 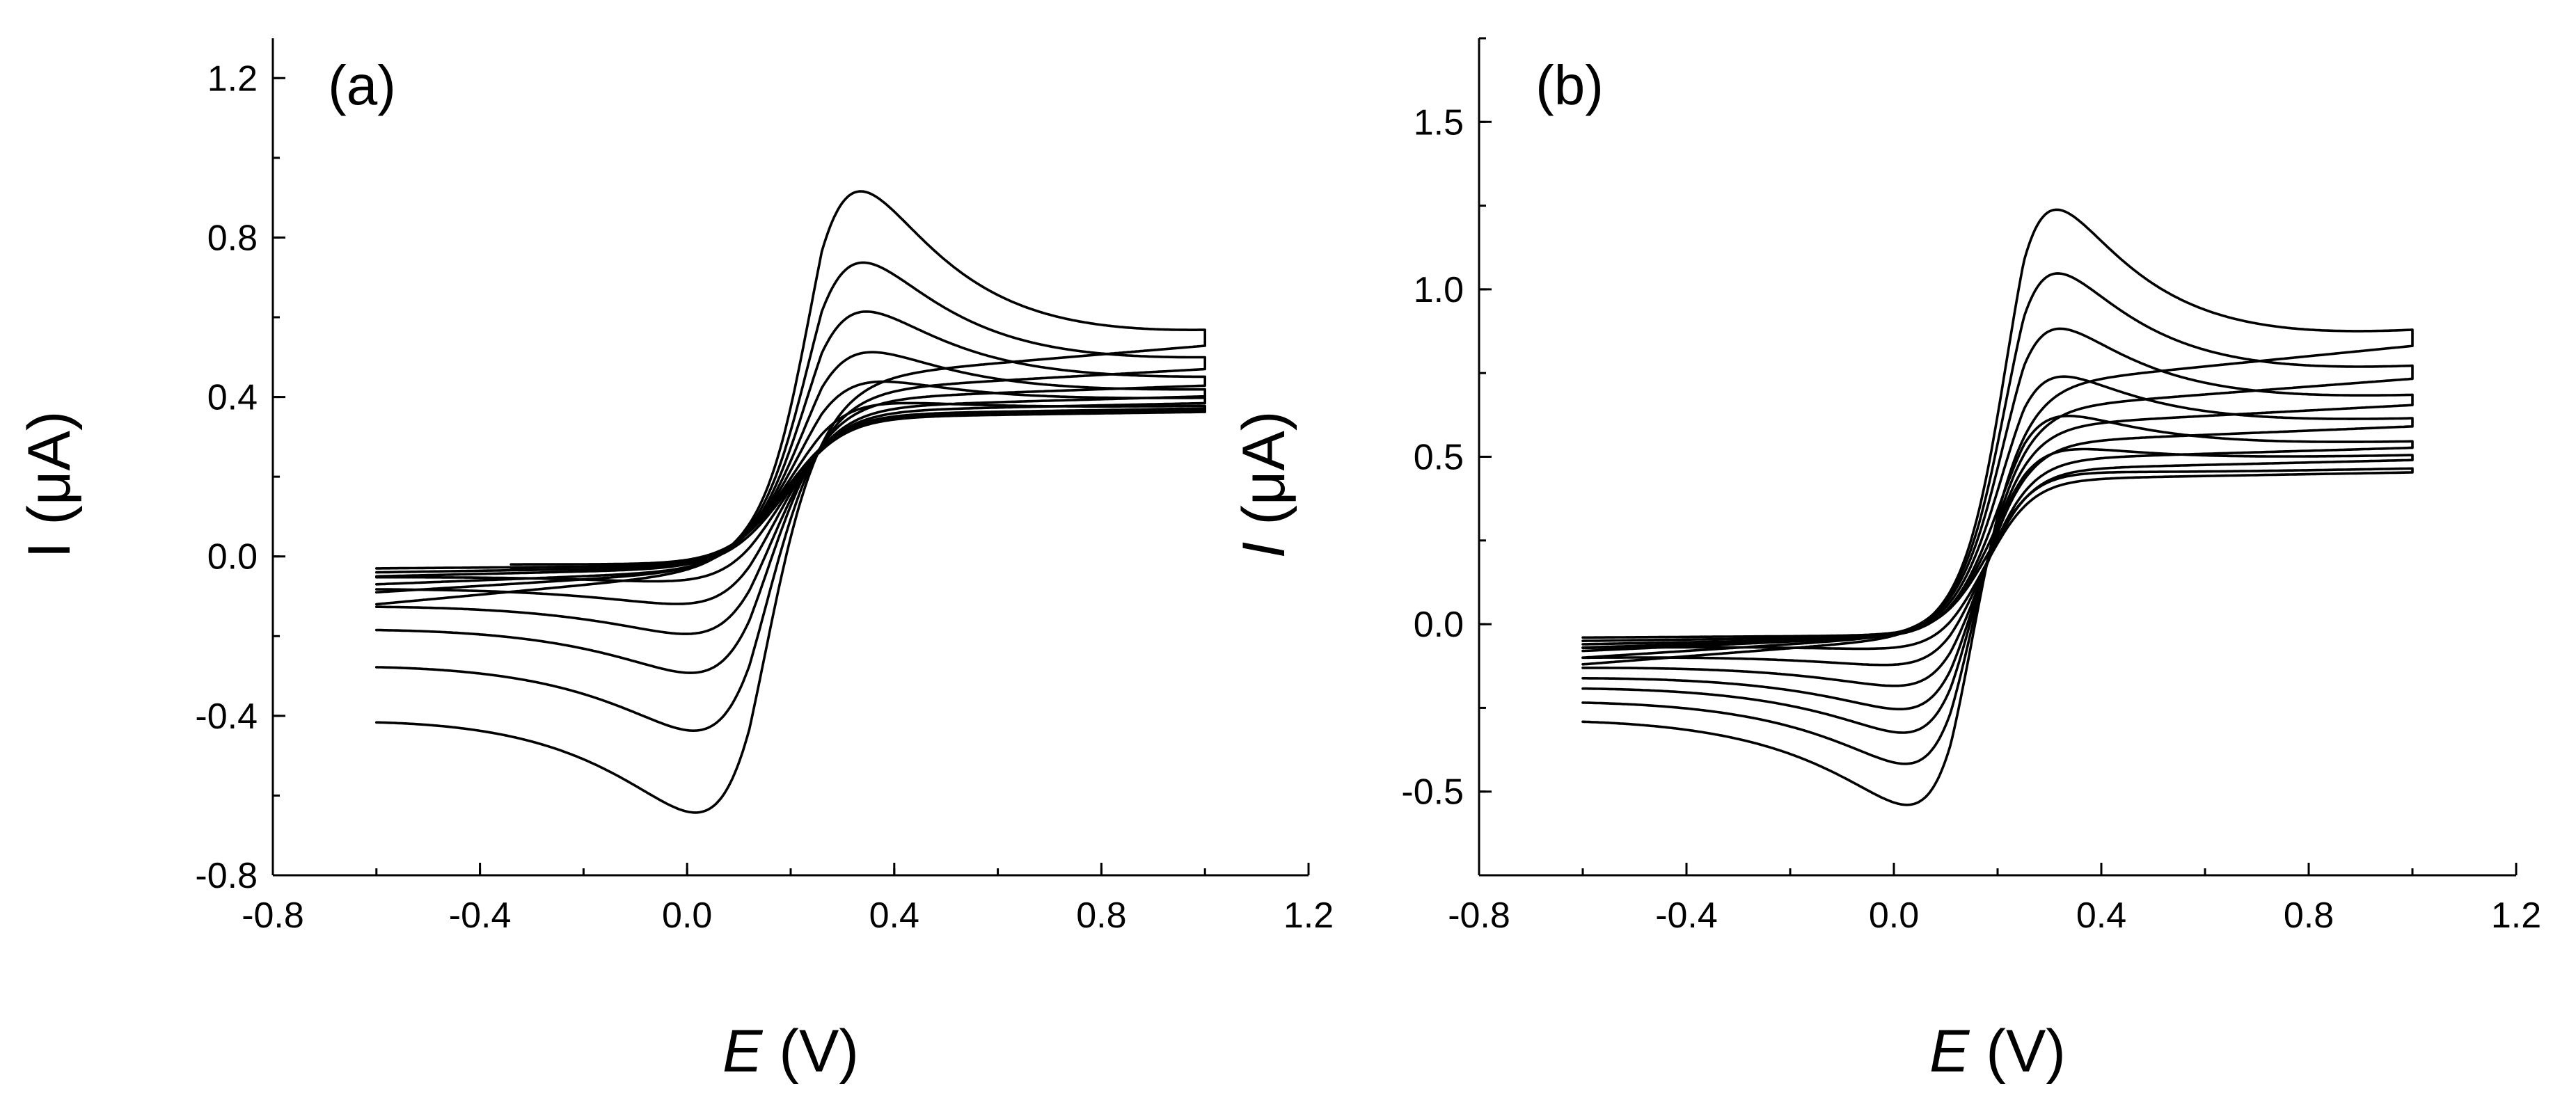 I want to click on y-tick-label: -0.4, so click(x=226, y=717).